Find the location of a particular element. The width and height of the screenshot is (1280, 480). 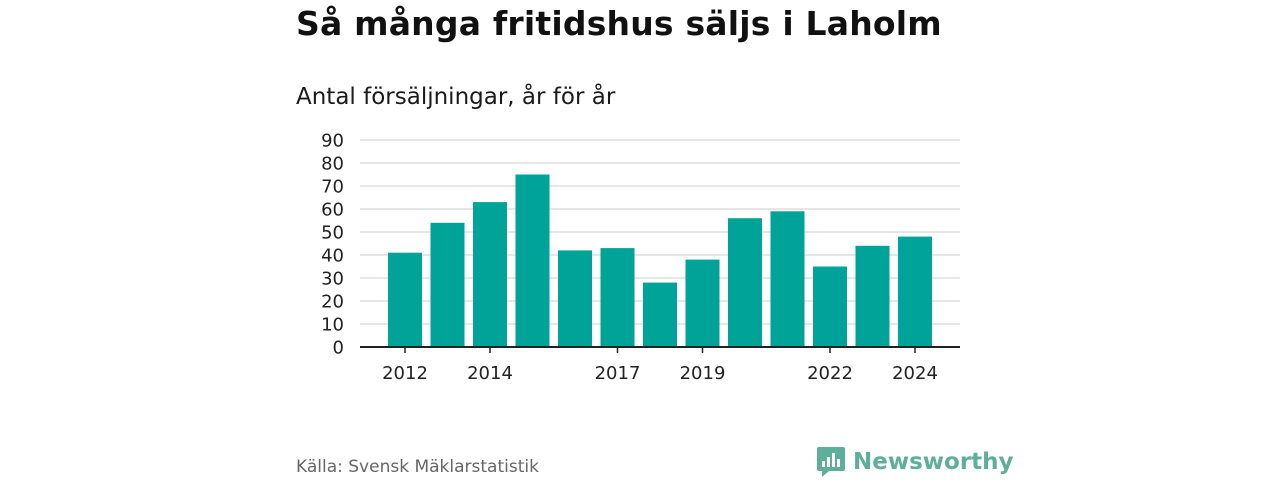

bar-2019 is located at coordinates (702, 303).